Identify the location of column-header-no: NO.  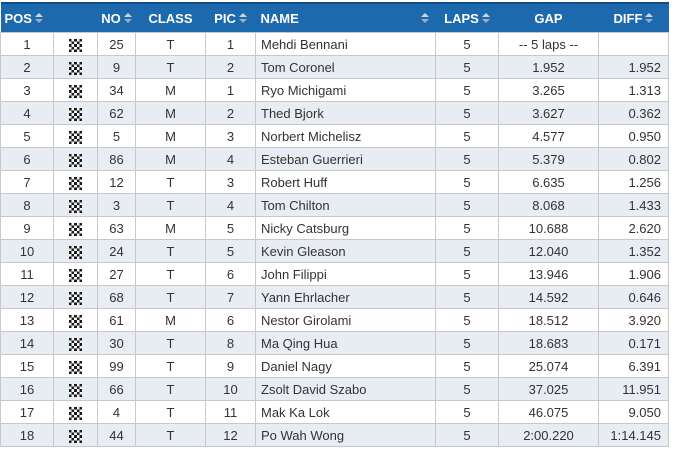
(116, 18).